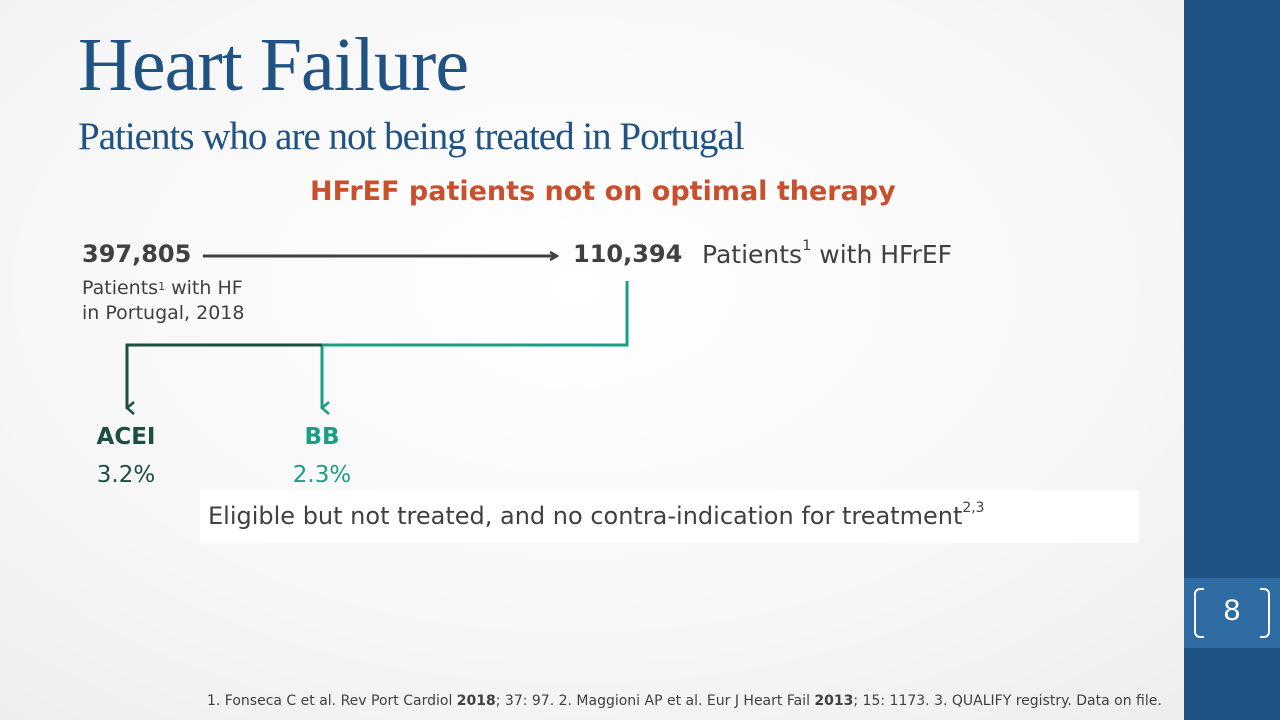 This screenshot has width=1280, height=720. I want to click on acei-label: ACEI, so click(126, 437).